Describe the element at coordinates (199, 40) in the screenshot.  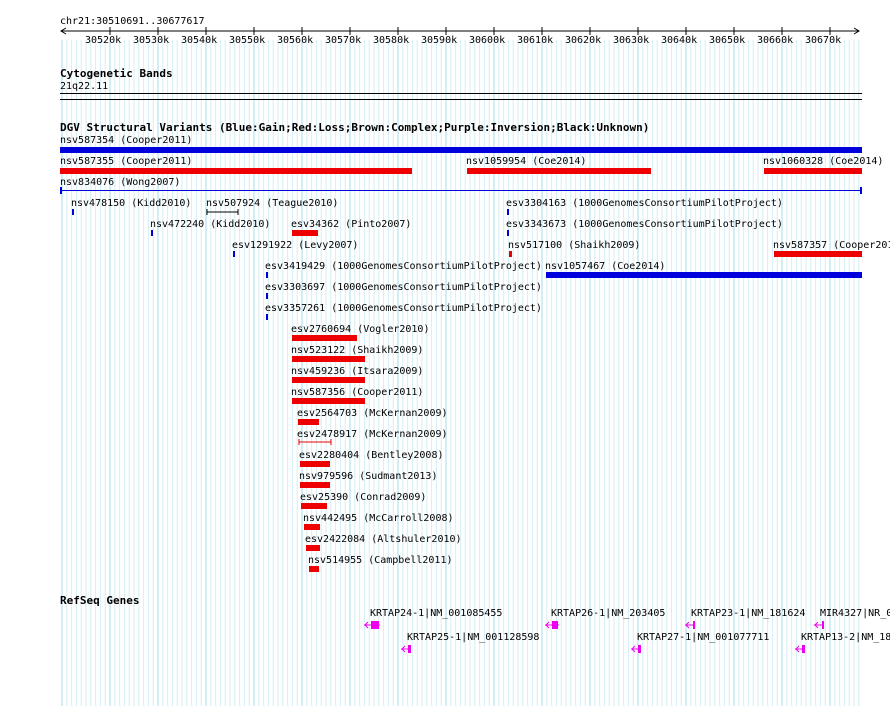
I see `ruler-tick-label: 30540k` at that location.